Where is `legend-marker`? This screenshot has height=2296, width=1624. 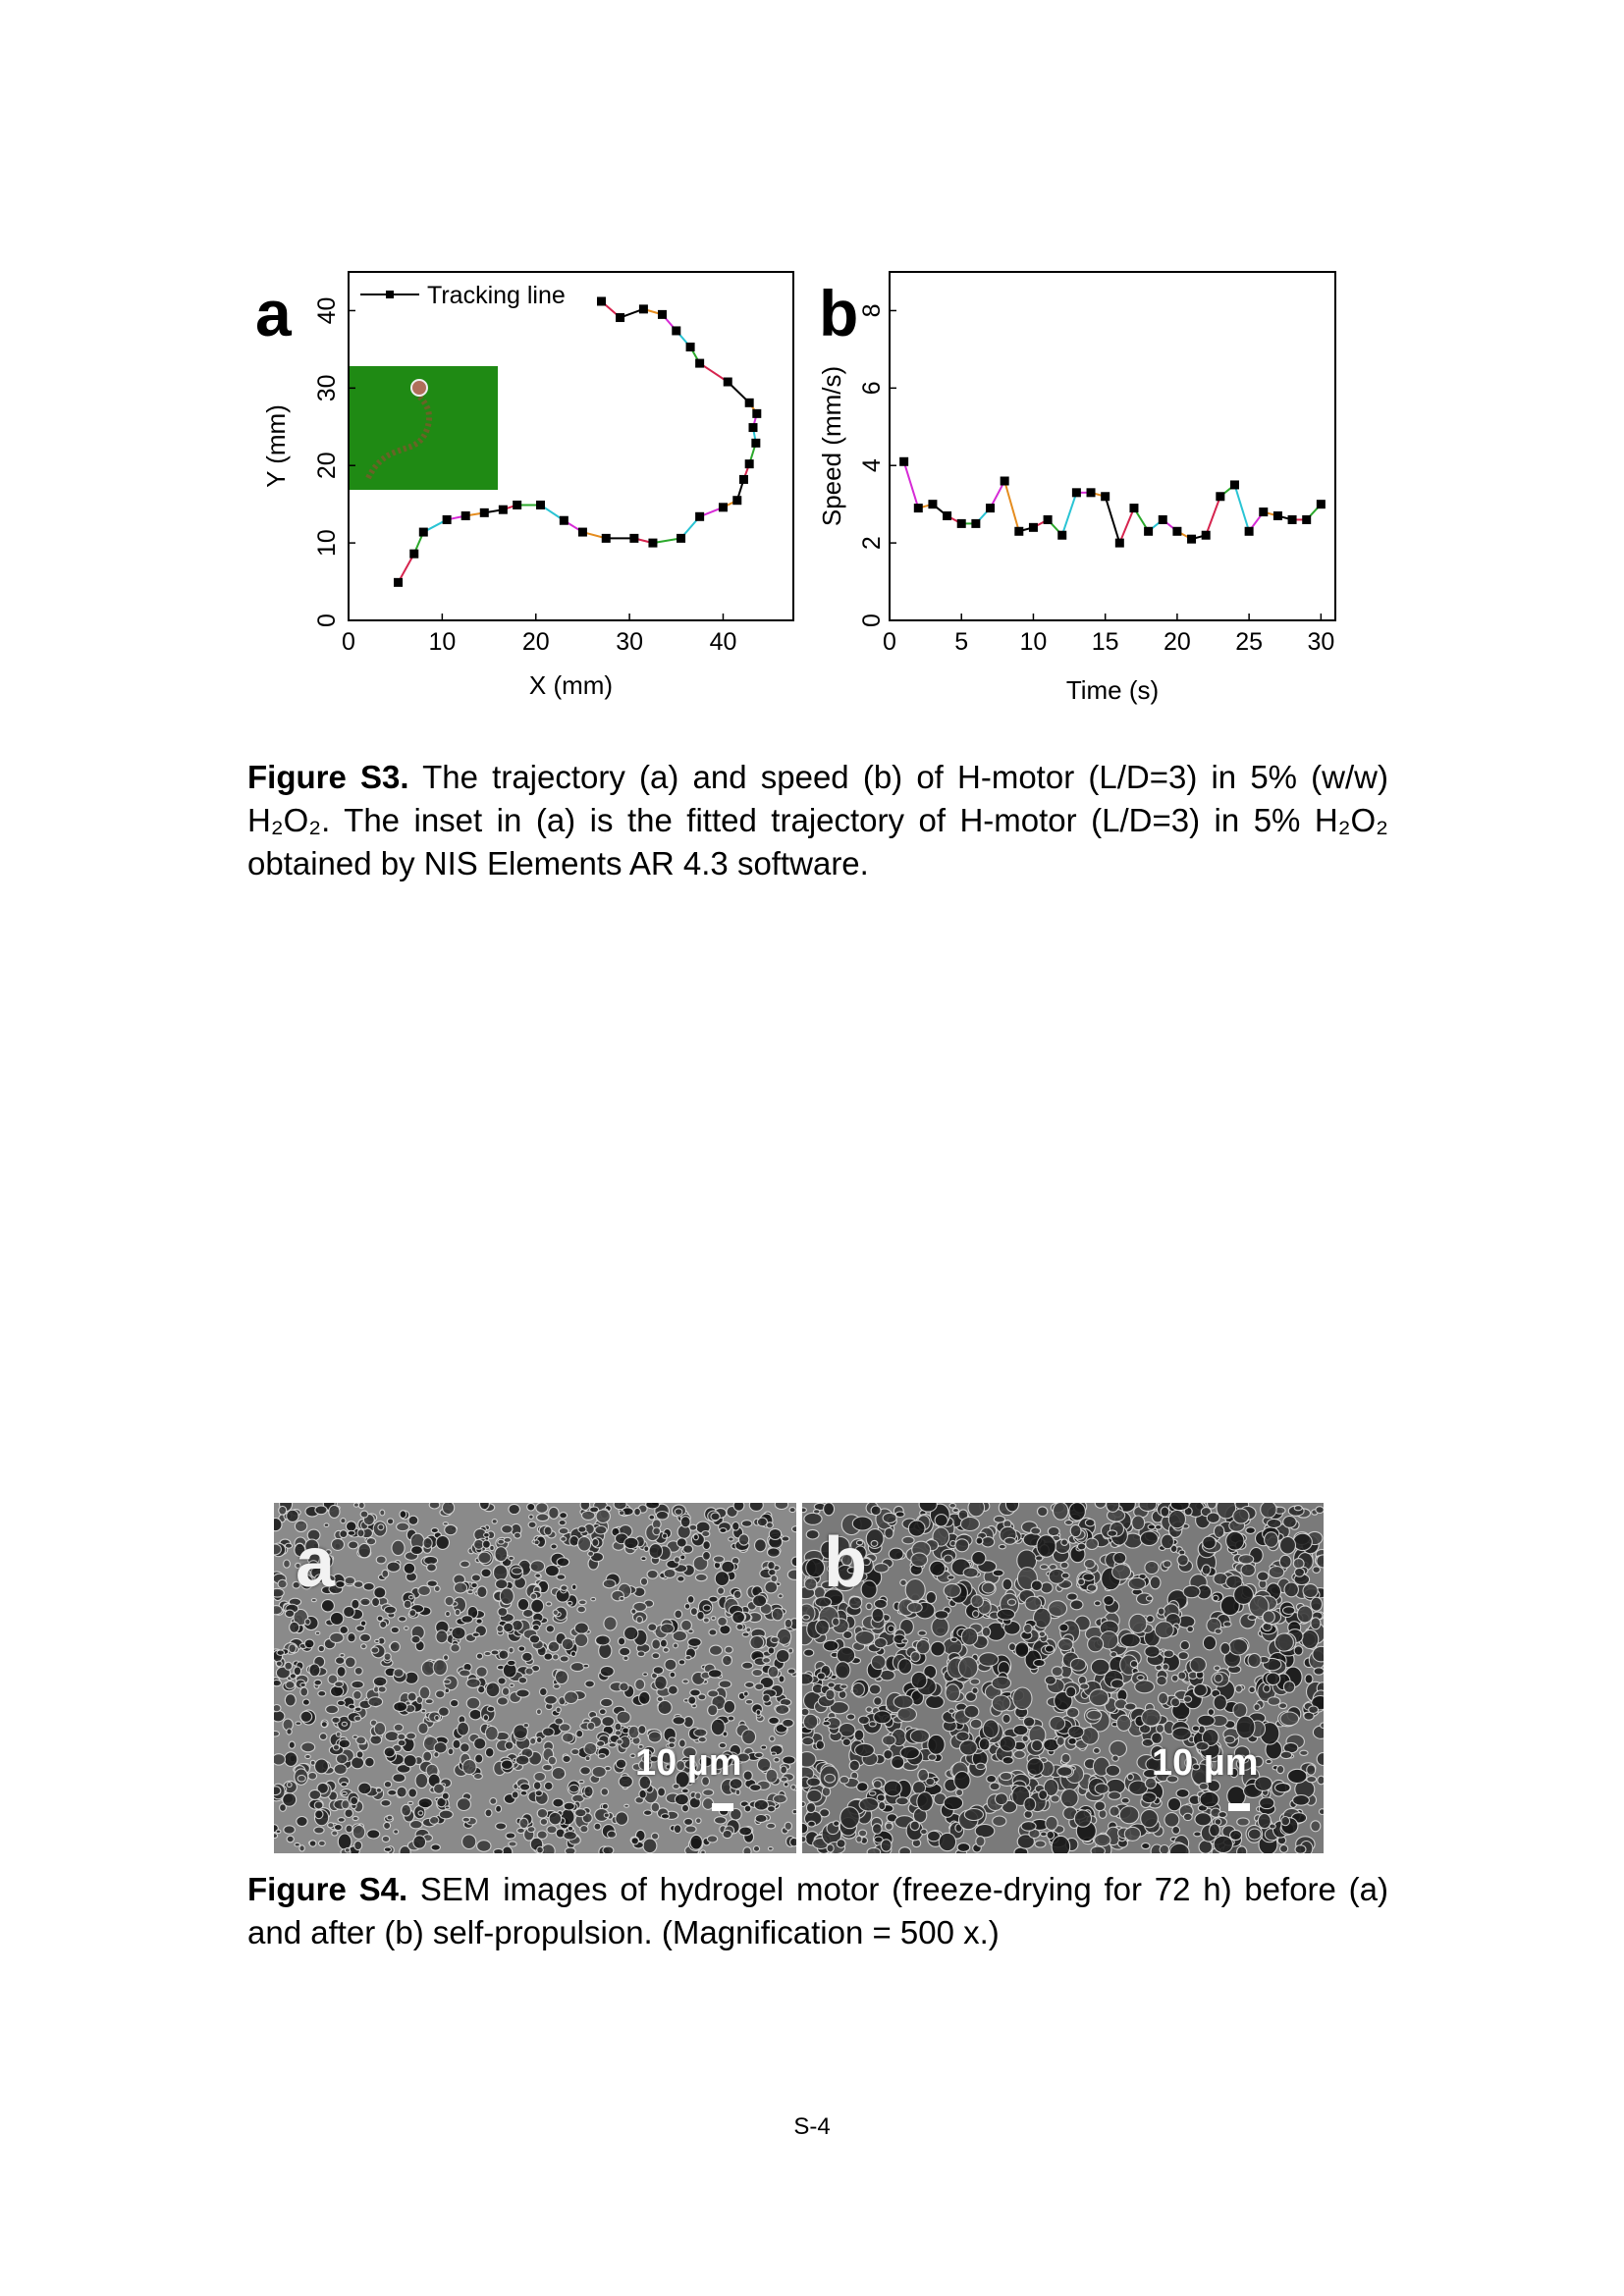
legend-marker is located at coordinates (390, 295).